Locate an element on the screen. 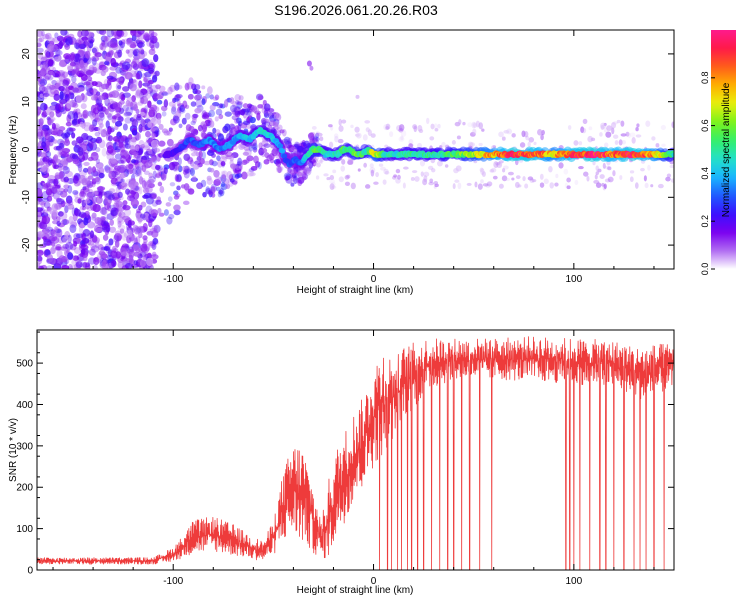 This screenshot has width=750, height=600. colorbar-tick-label: 0.8 is located at coordinates (705, 78).